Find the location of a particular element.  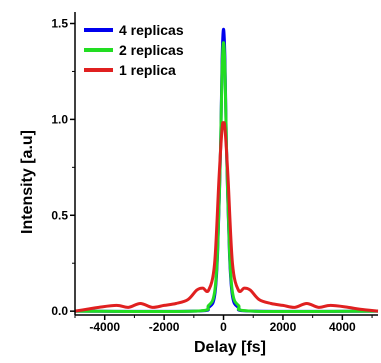

x-tick-label: 4000 is located at coordinates (342, 327).